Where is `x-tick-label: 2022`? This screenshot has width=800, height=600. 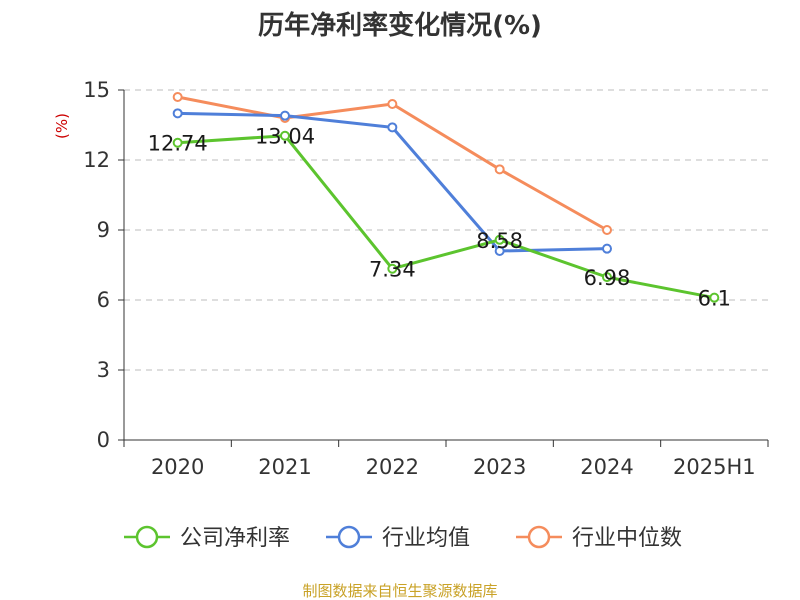
x-tick-label: 2022 is located at coordinates (392, 467).